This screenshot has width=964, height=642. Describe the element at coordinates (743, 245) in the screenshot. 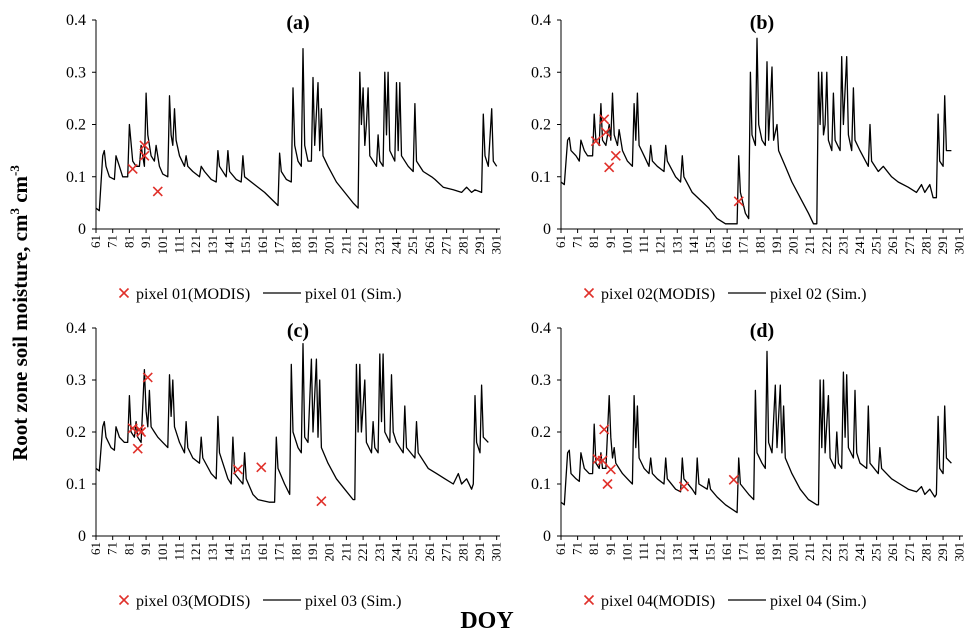

I see `x-tick-label: 171` at that location.